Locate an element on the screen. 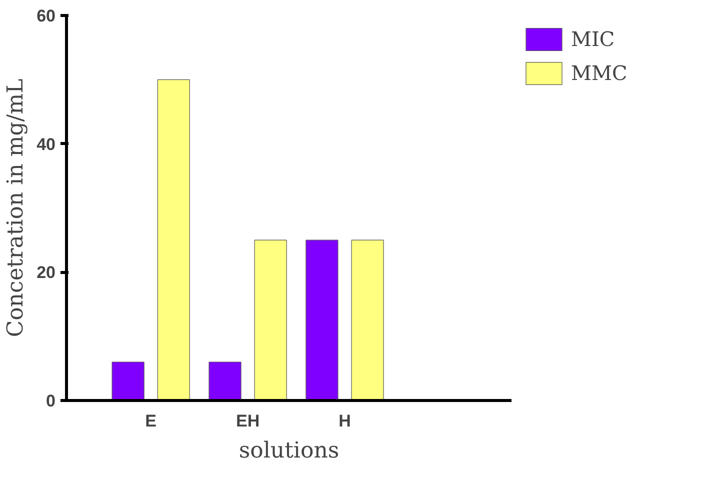  x-tick-label: E is located at coordinates (151, 421).